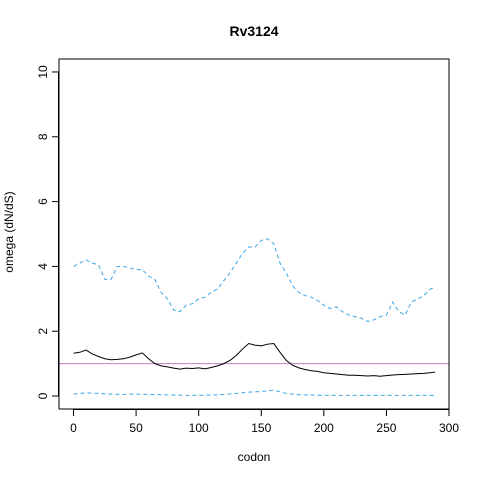 The height and width of the screenshot is (480, 480). I want to click on x-tick-label: 300, so click(449, 428).